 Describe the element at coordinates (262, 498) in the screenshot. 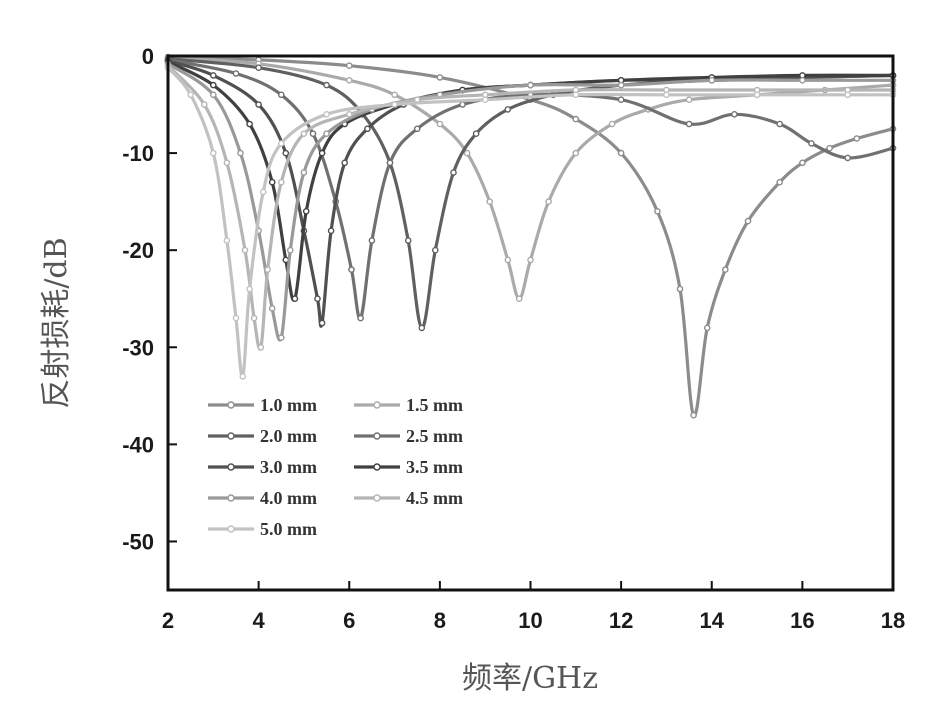

I see `legend-item: 4.0 mm` at that location.